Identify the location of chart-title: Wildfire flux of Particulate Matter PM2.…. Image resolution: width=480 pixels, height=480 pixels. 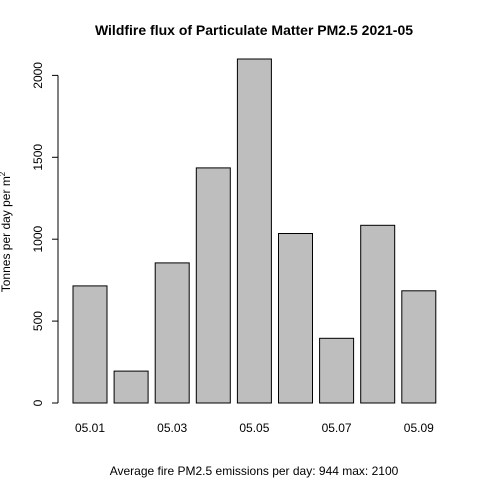
(254, 30).